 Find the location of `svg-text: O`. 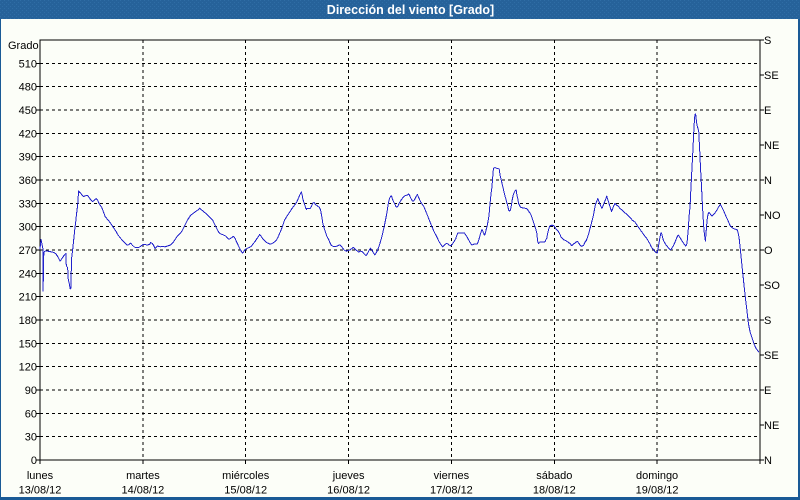

svg-text: O is located at coordinates (768, 251).